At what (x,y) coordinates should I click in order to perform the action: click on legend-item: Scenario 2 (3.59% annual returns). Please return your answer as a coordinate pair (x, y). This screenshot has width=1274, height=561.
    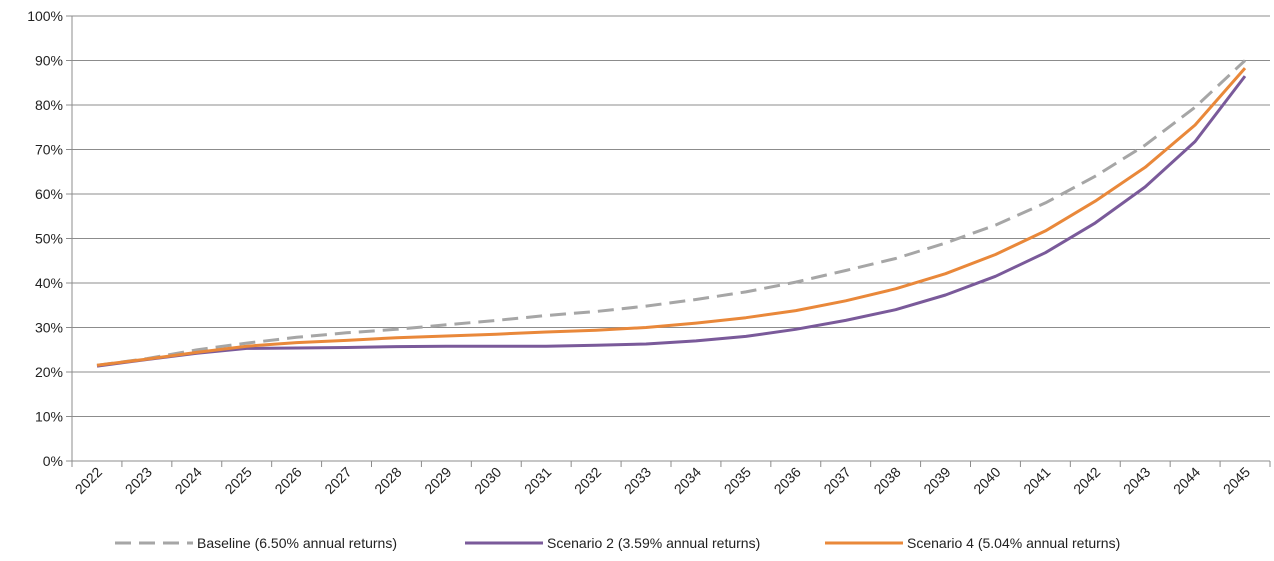
    Looking at the image, I should click on (612, 543).